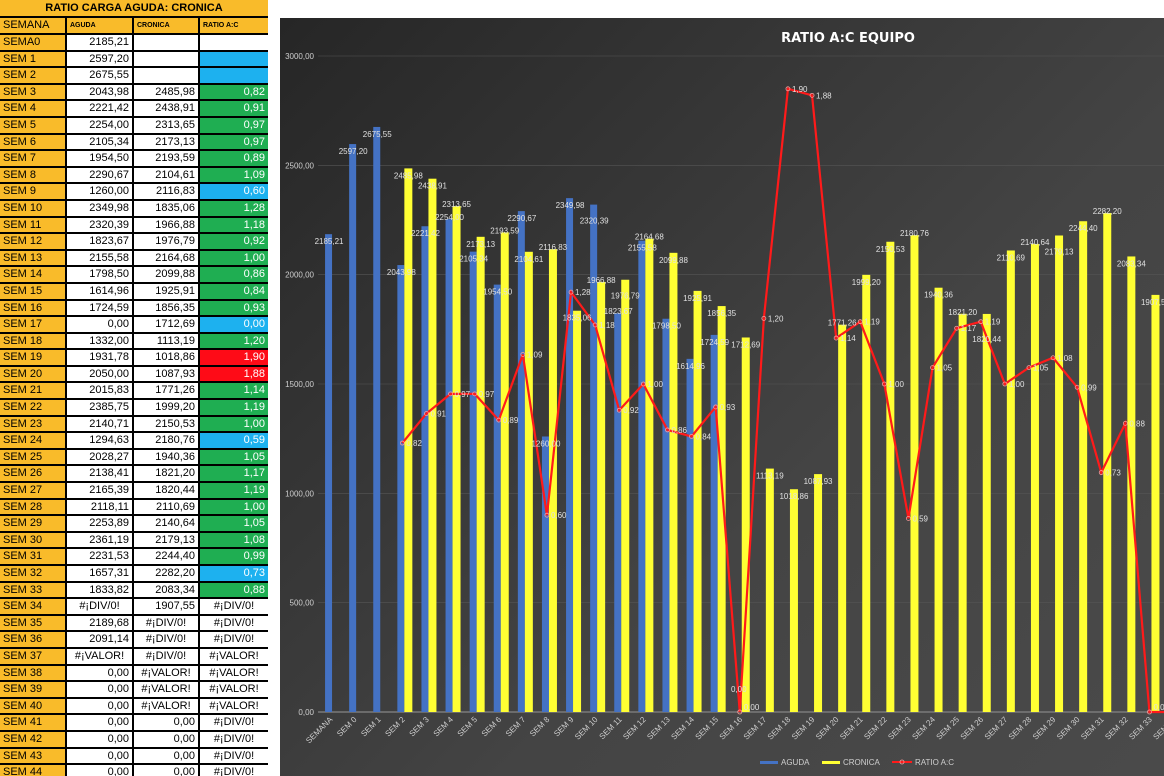  What do you see at coordinates (100, 208) in the screenshot?
I see `aguda-cell: 2349,98` at bounding box center [100, 208].